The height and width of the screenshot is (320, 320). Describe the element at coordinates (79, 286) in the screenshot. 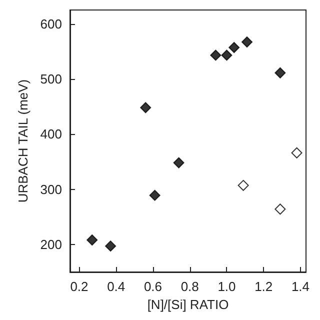

I see `x-tick-label: 0.2` at that location.